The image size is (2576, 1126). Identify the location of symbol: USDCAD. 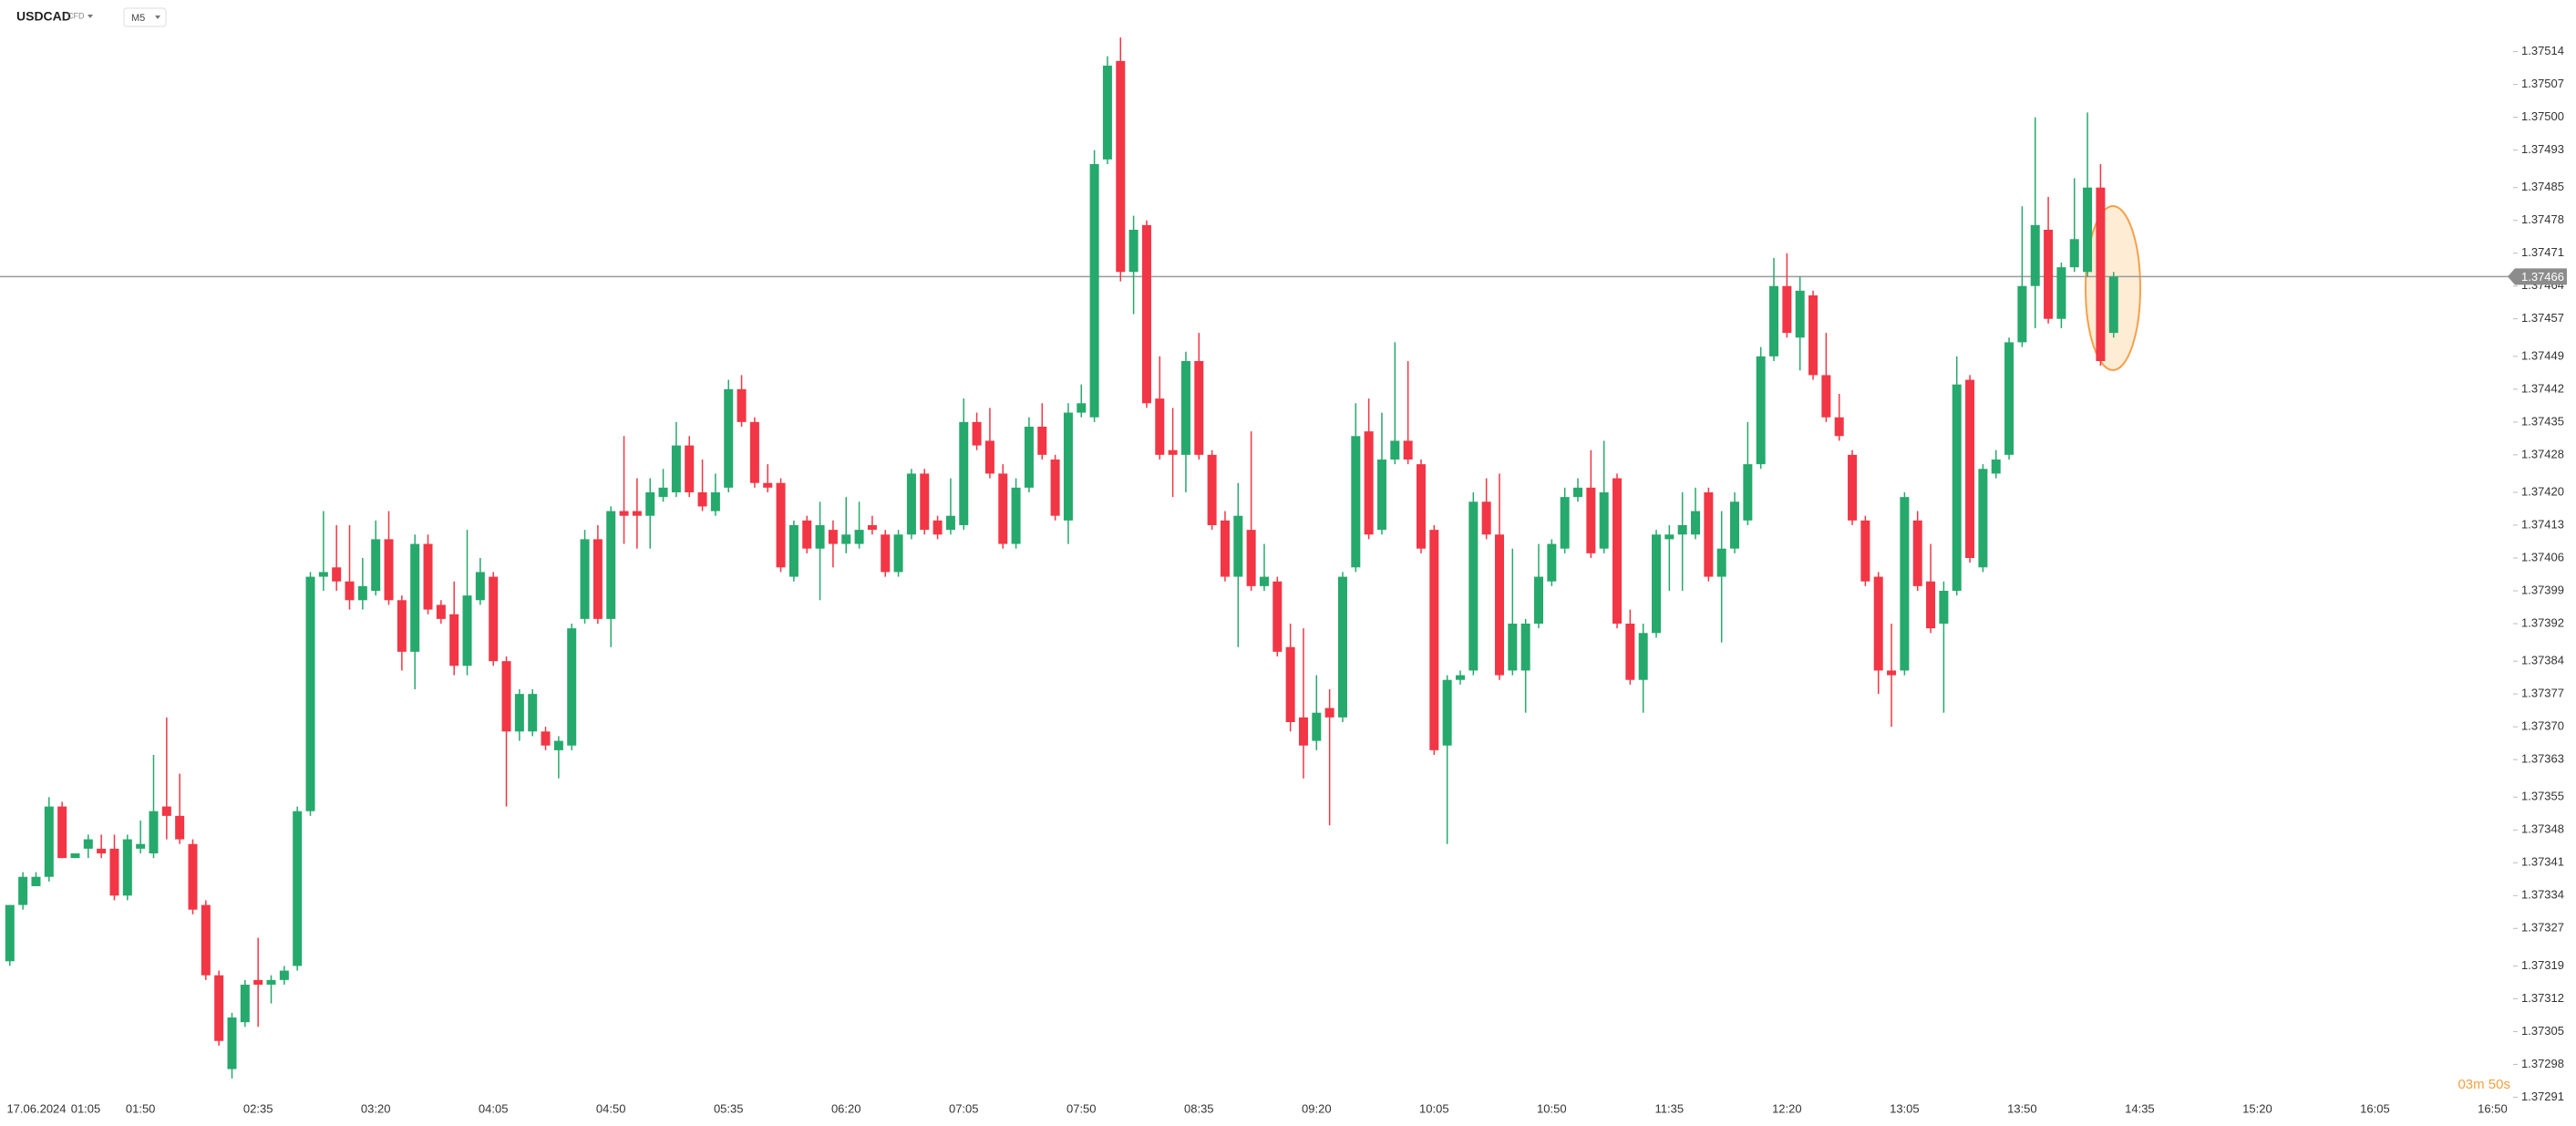
(43, 17).